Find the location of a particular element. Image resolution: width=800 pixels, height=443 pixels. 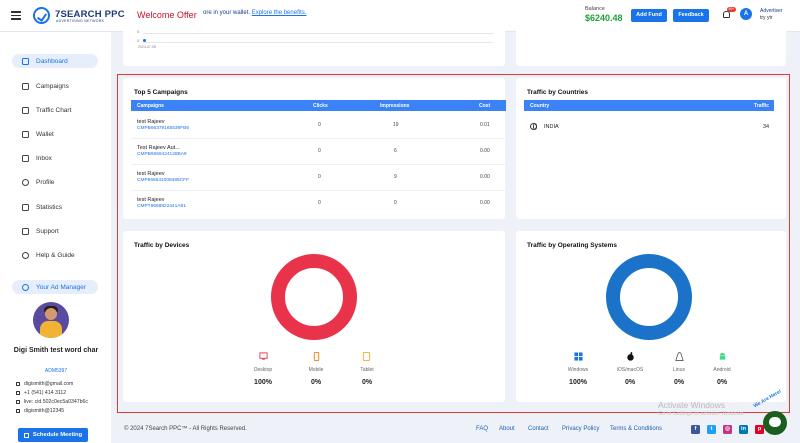

activate-windows-watermark: Activate Windows is located at coordinates (692, 405).